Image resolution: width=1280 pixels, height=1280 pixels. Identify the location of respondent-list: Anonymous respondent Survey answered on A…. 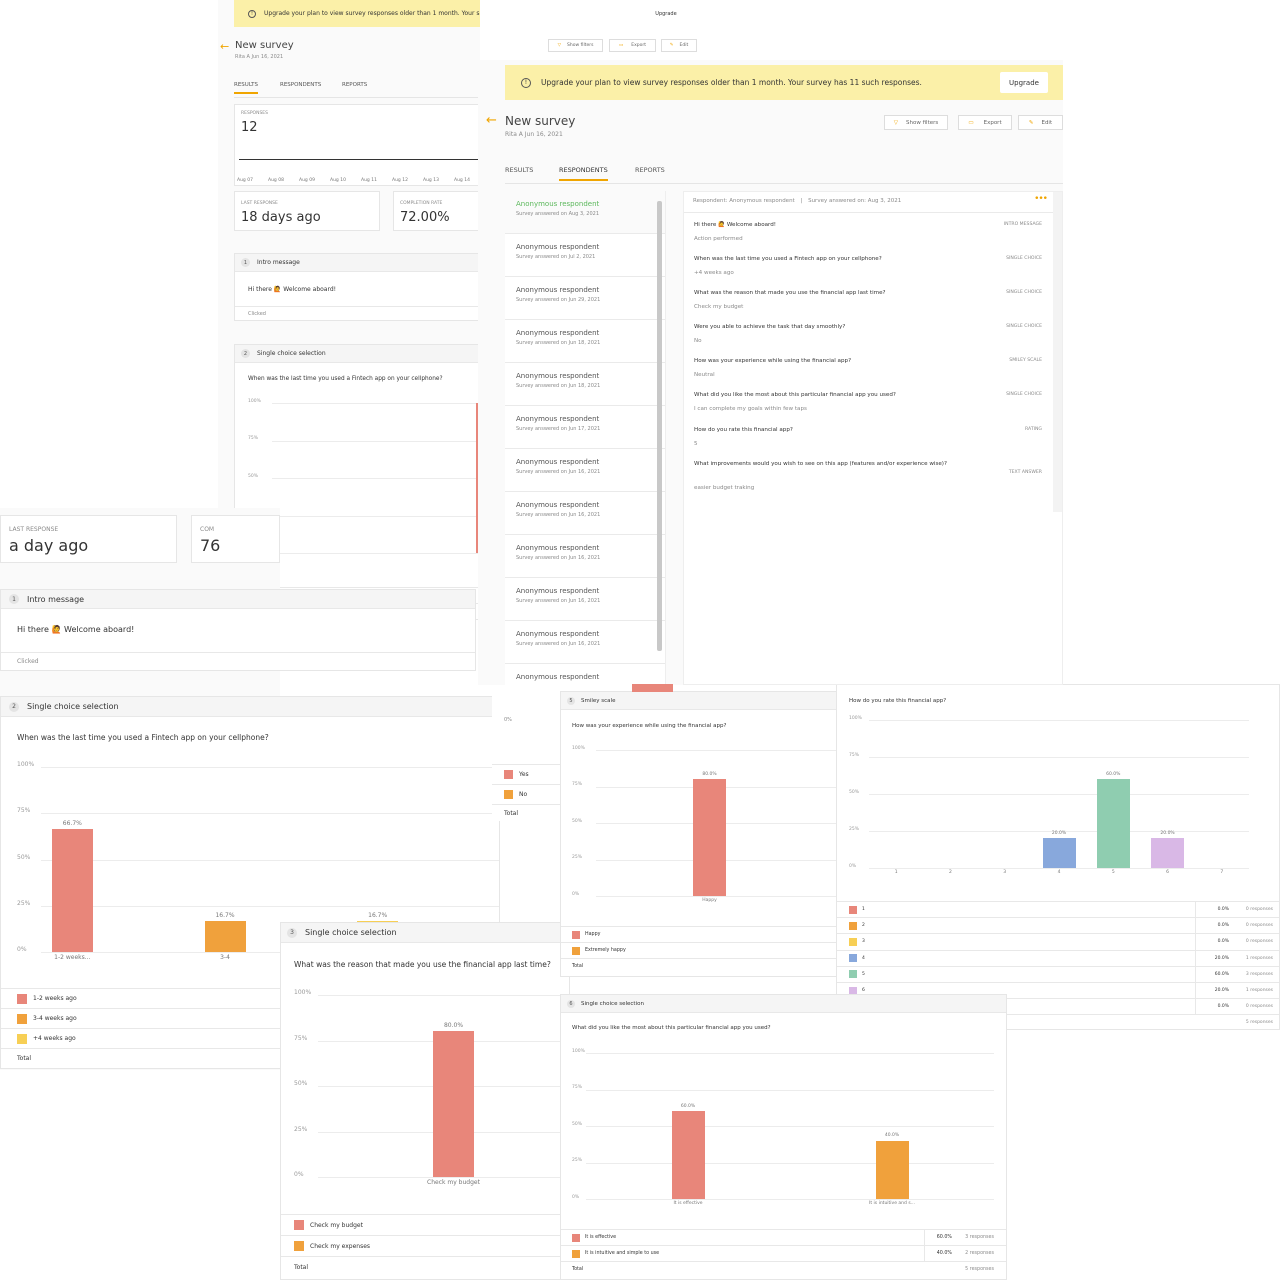
(585, 438).